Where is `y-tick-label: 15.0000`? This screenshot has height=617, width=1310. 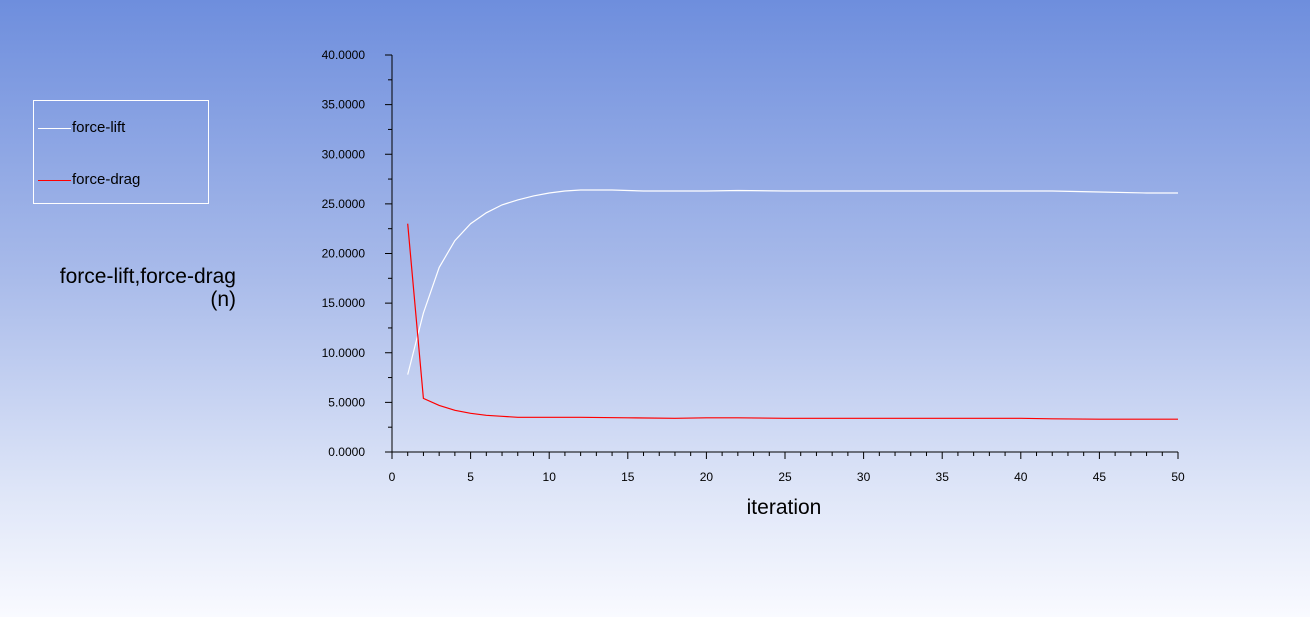 y-tick-label: 15.0000 is located at coordinates (344, 303).